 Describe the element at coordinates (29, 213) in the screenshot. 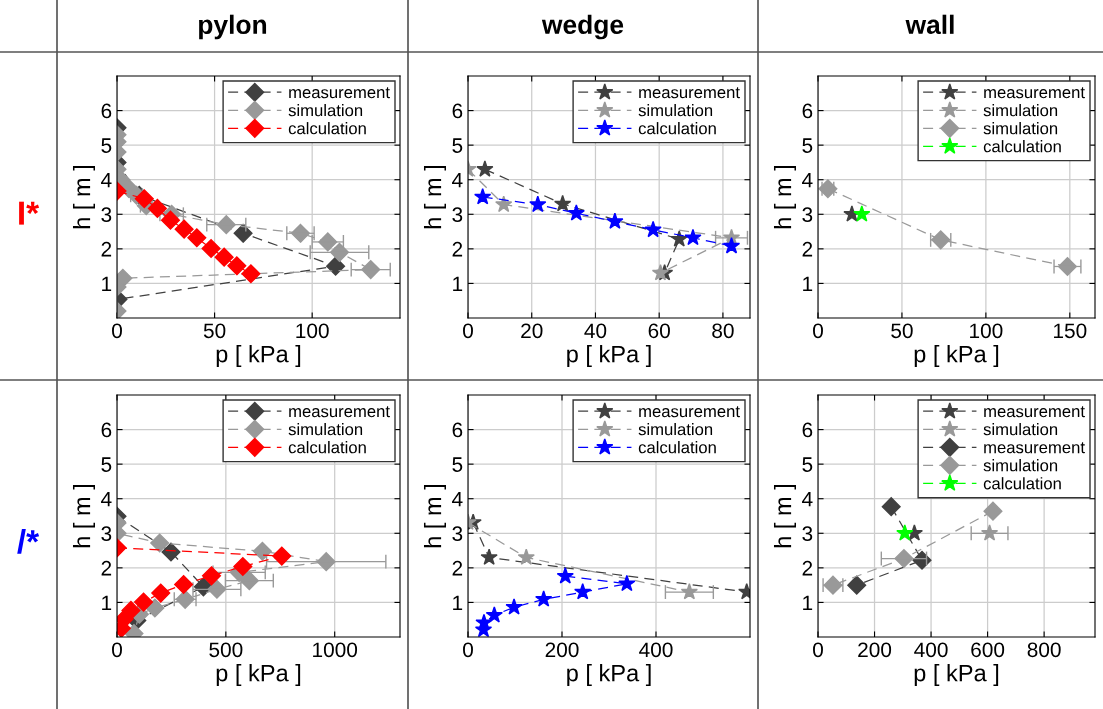

I see `text: I*` at that location.